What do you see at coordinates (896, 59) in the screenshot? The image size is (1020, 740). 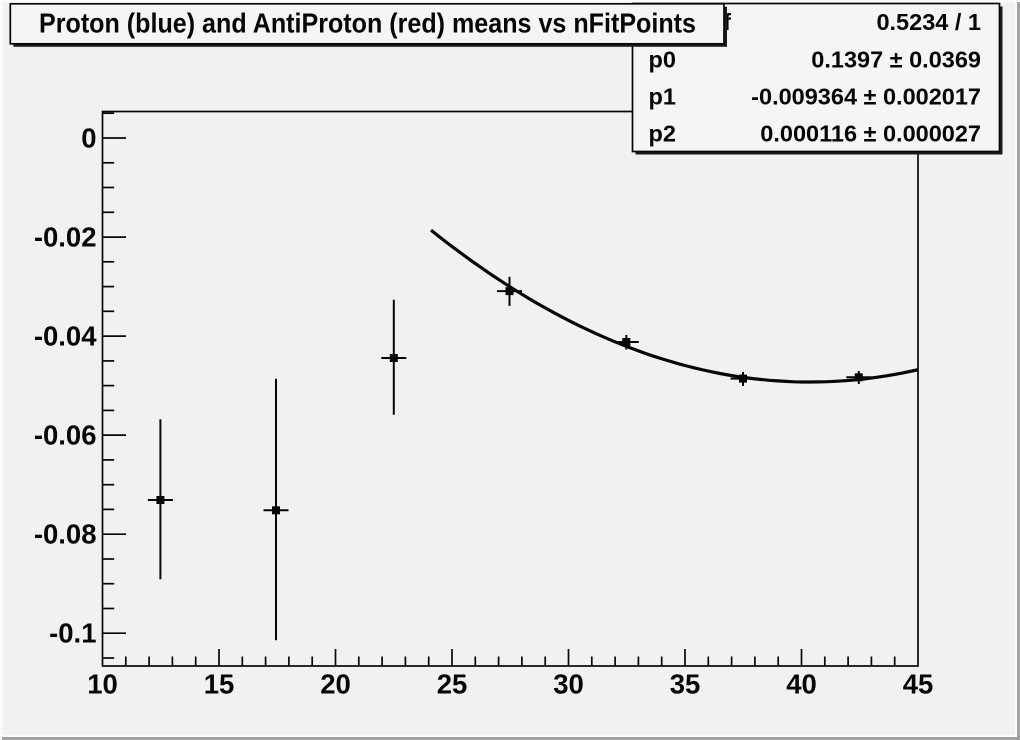 I see `svg-text: 0.1397 ± 0.0369` at bounding box center [896, 59].